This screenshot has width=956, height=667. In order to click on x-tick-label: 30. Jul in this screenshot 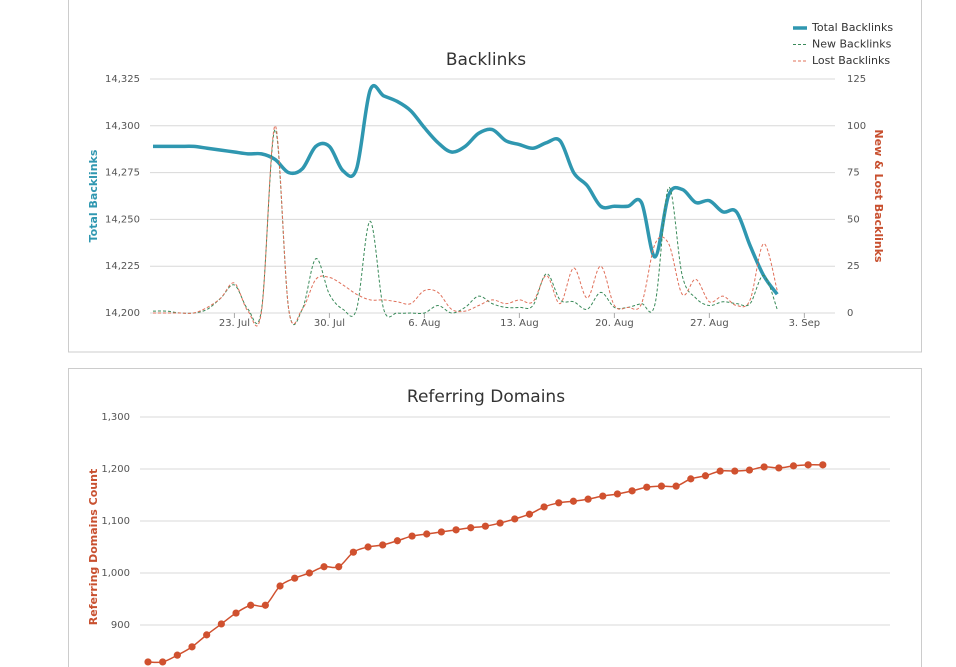, I will do `click(329, 323)`.